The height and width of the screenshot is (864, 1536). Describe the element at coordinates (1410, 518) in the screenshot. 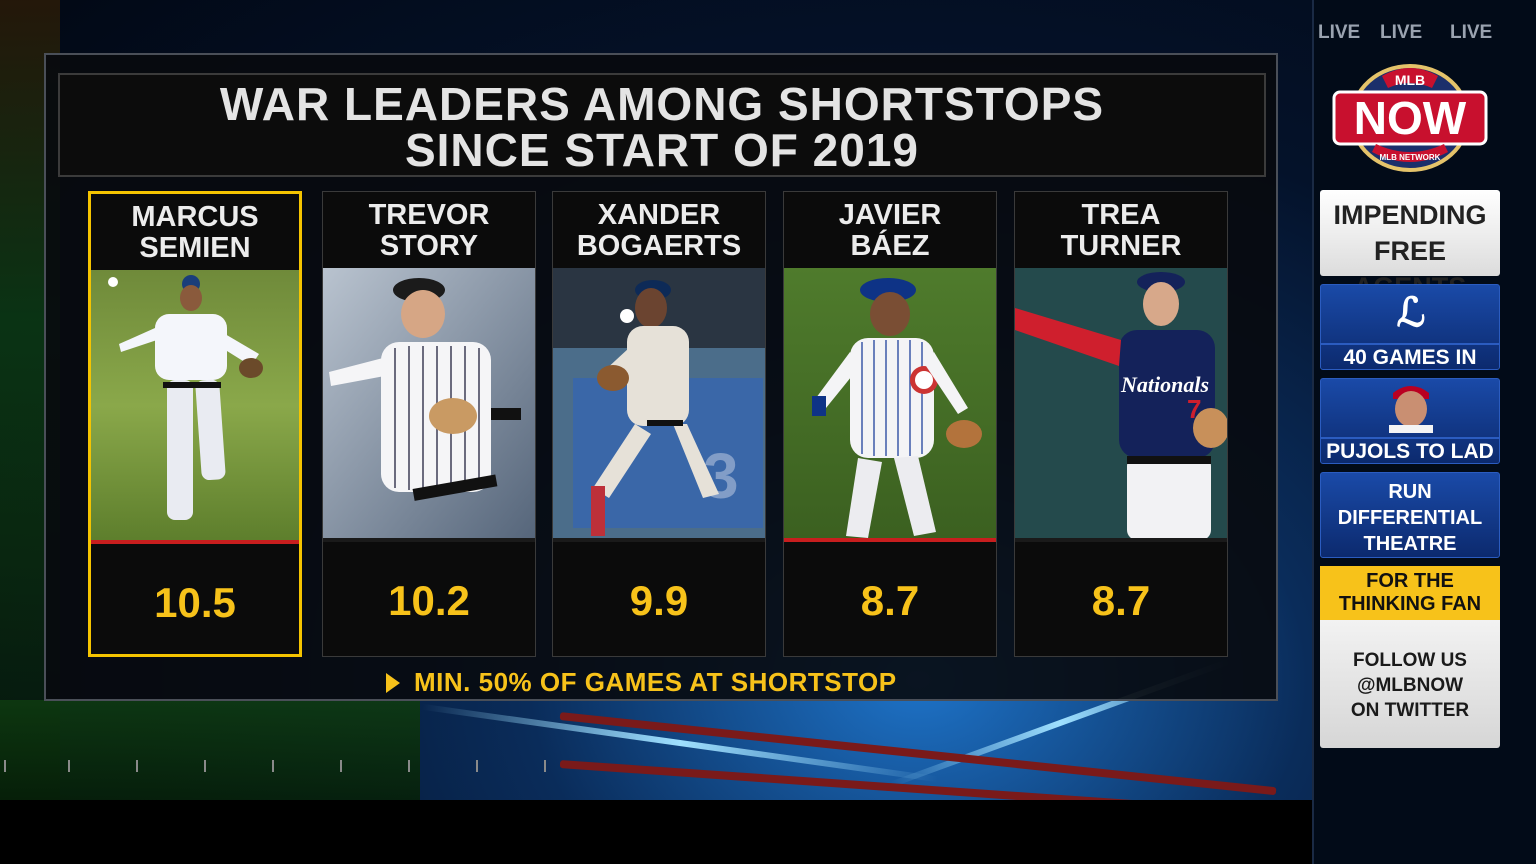

I see `sidebar-item-label: DIFFERENTIAL` at that location.